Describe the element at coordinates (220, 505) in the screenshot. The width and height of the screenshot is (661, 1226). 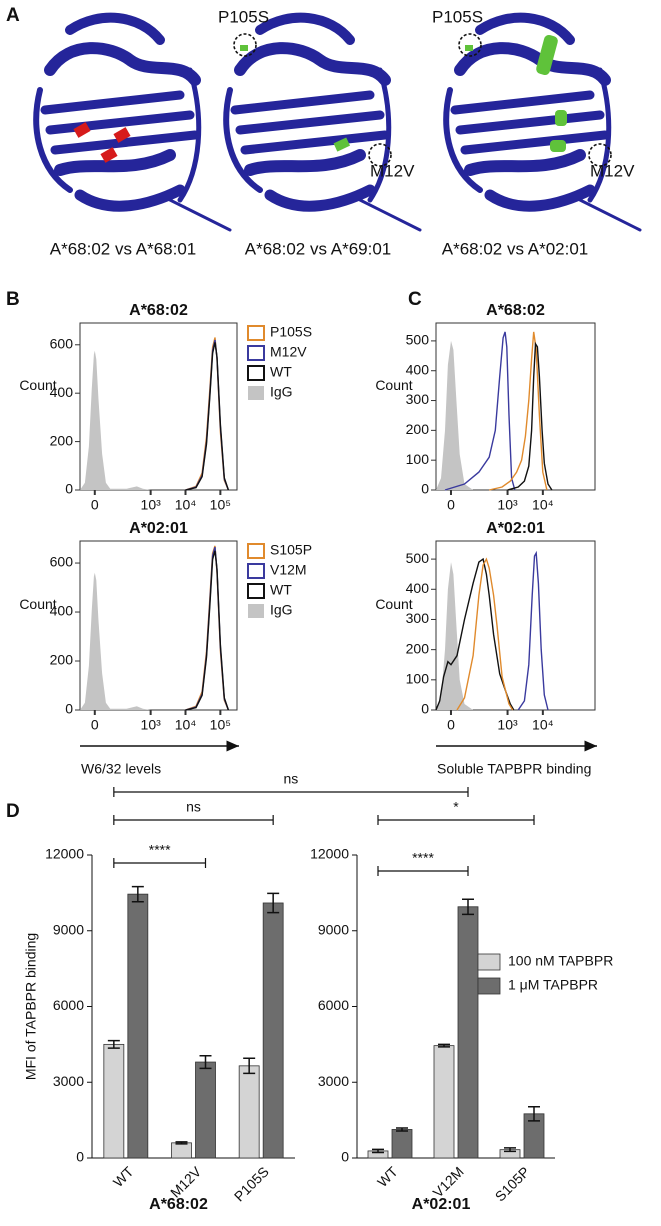
I see `x-tick-label: 10⁵` at that location.